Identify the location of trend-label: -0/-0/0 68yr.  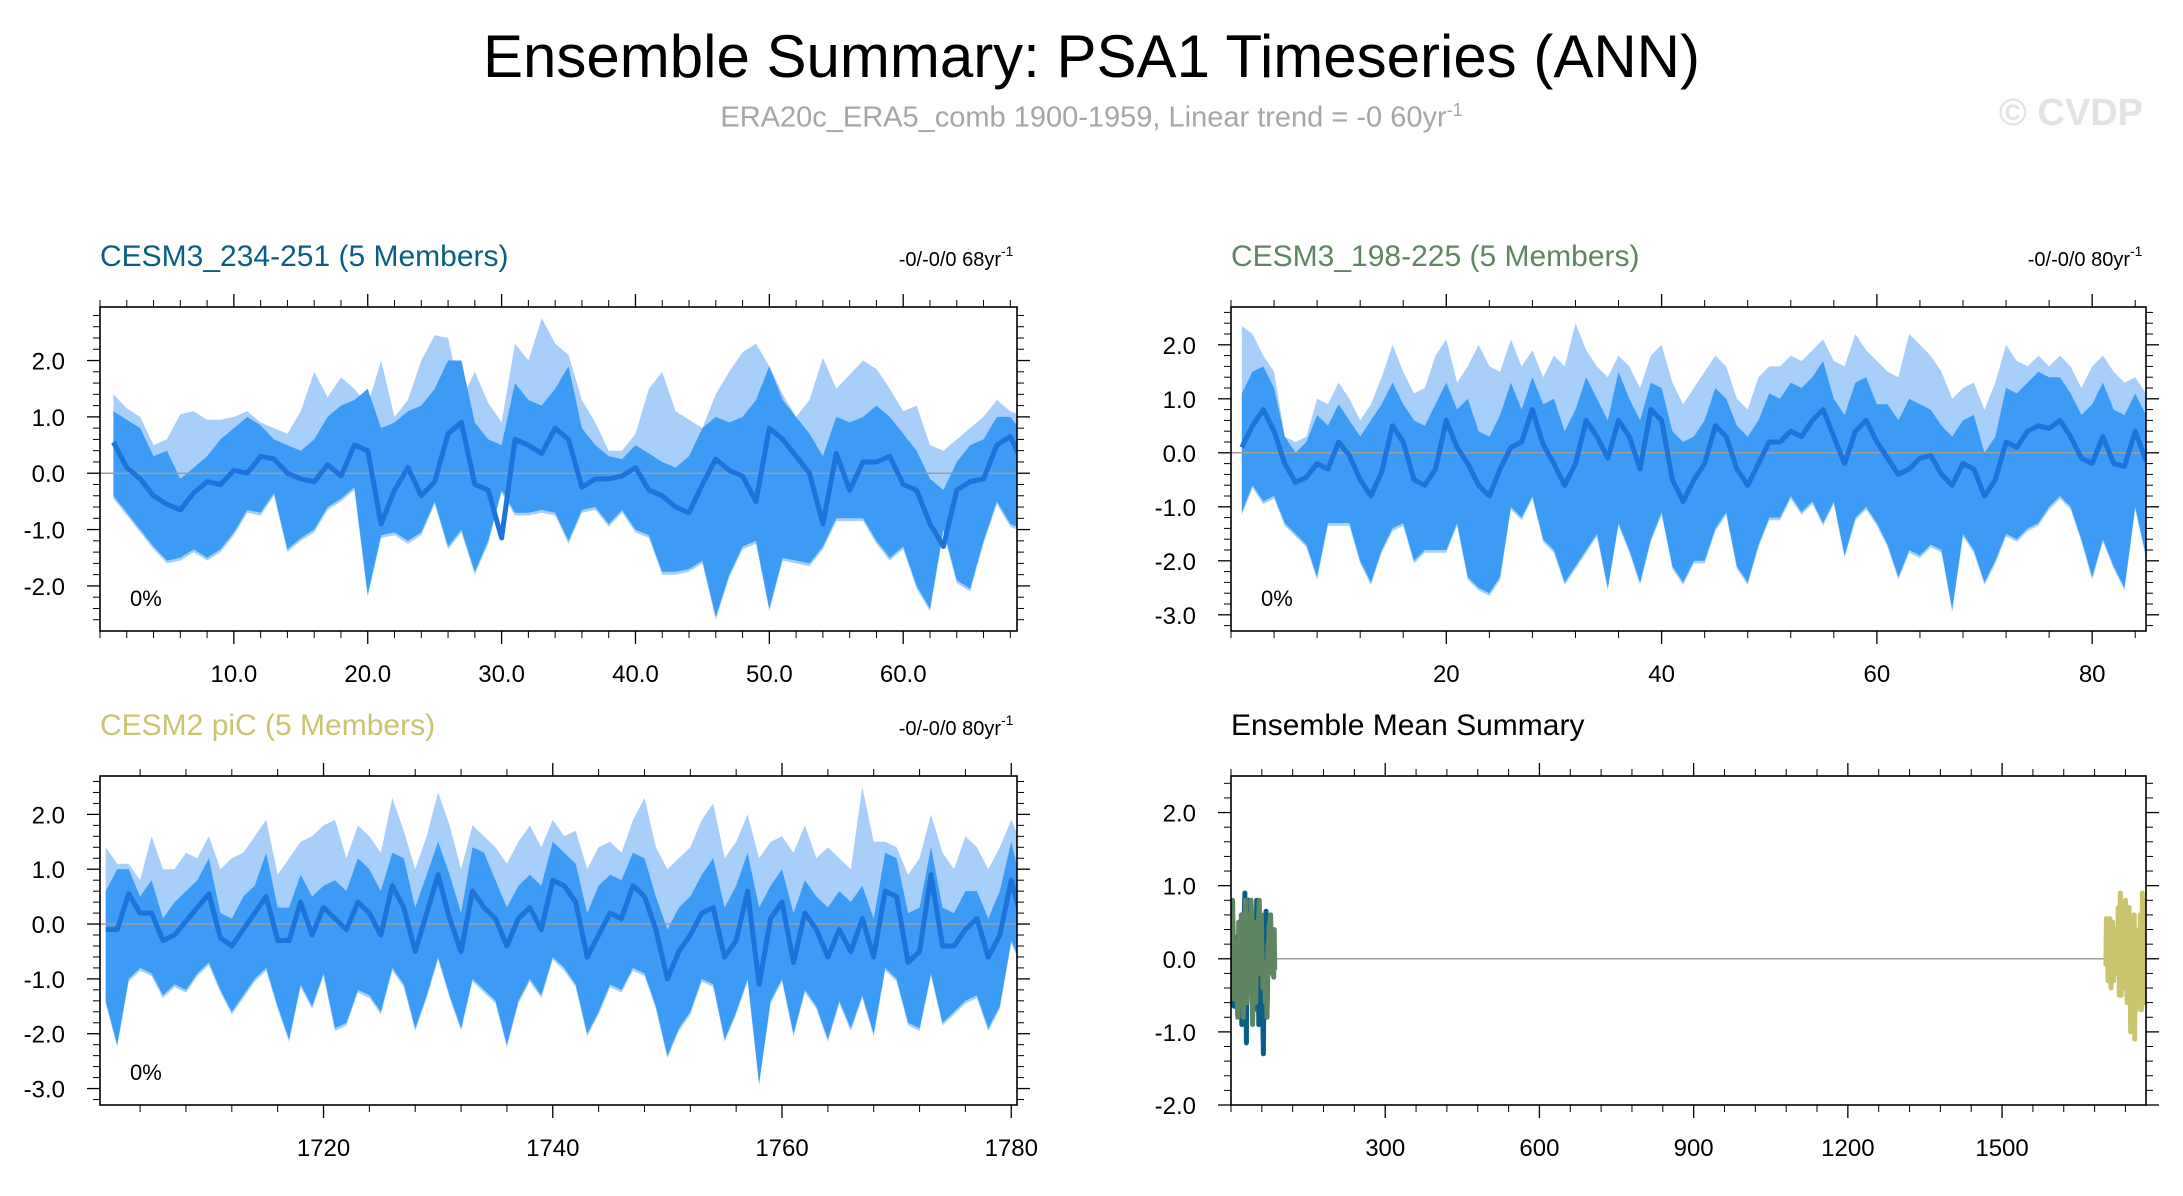
(950, 260).